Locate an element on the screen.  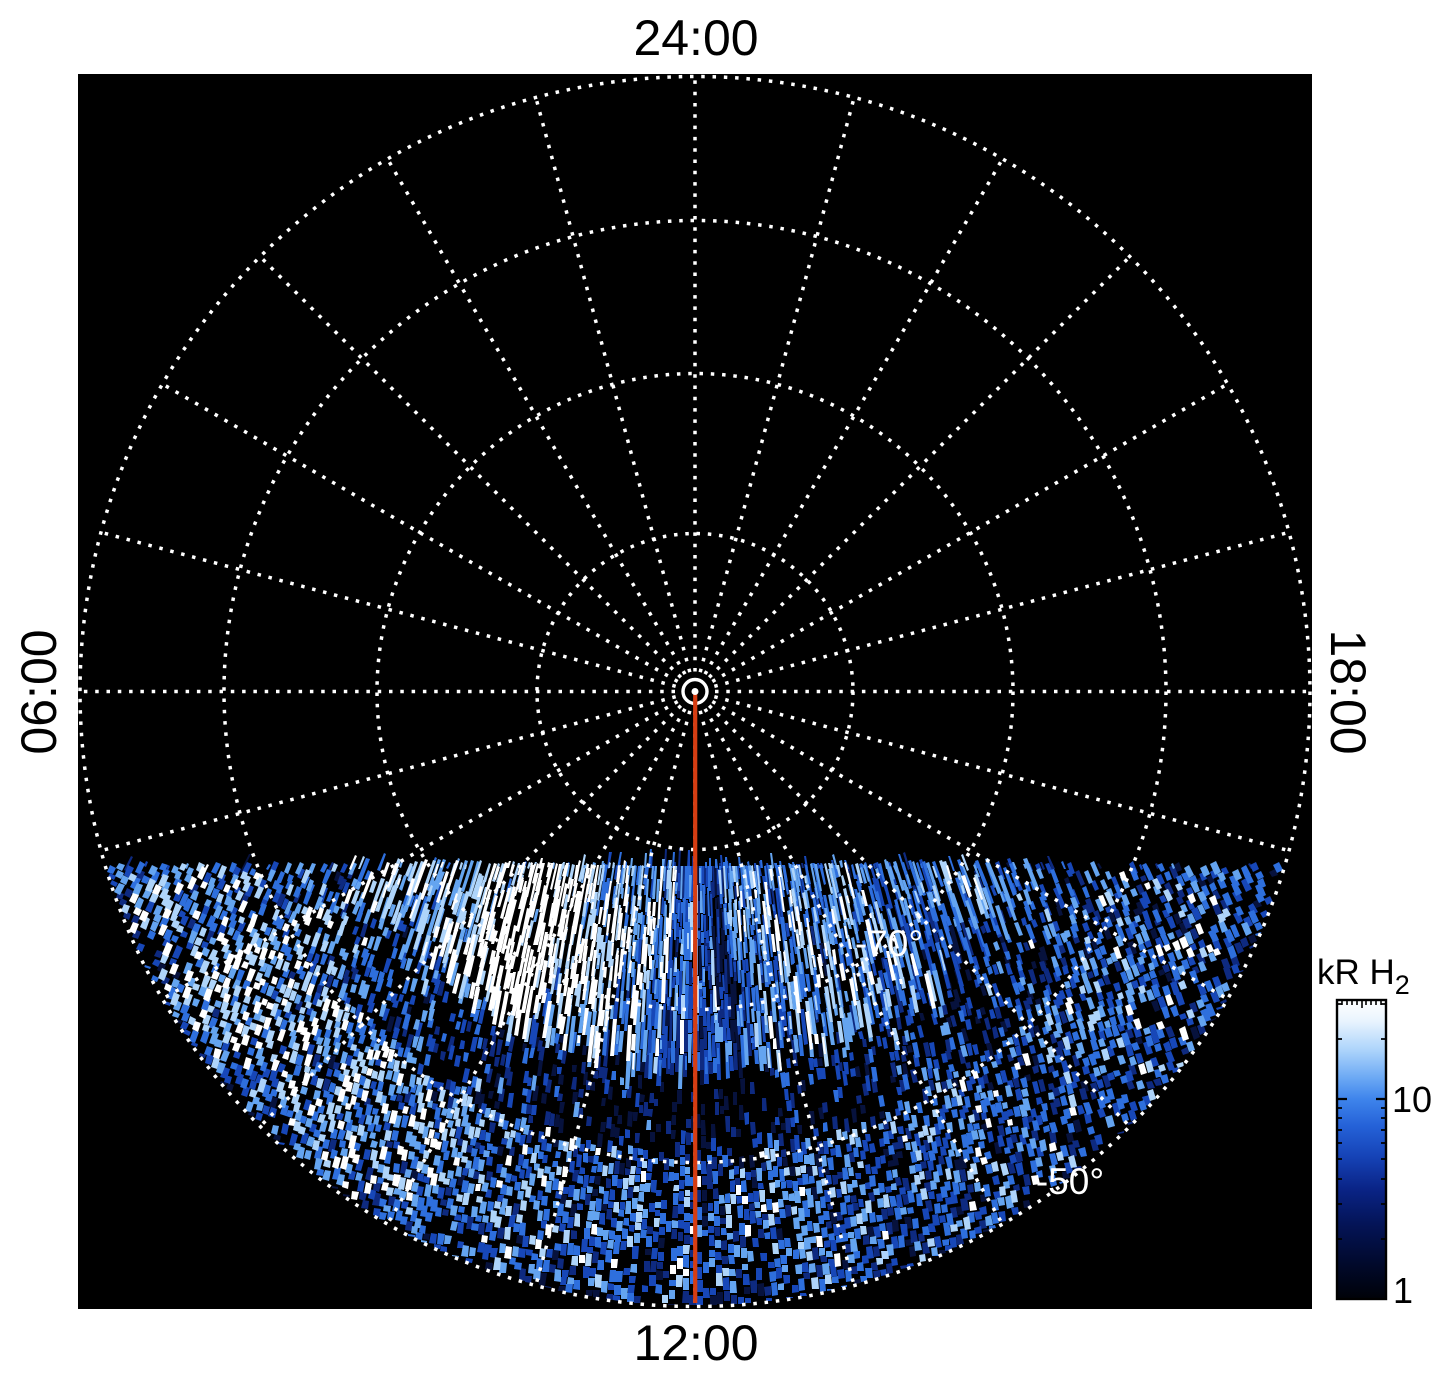
svg-text: 1 is located at coordinates (1403, 1290).